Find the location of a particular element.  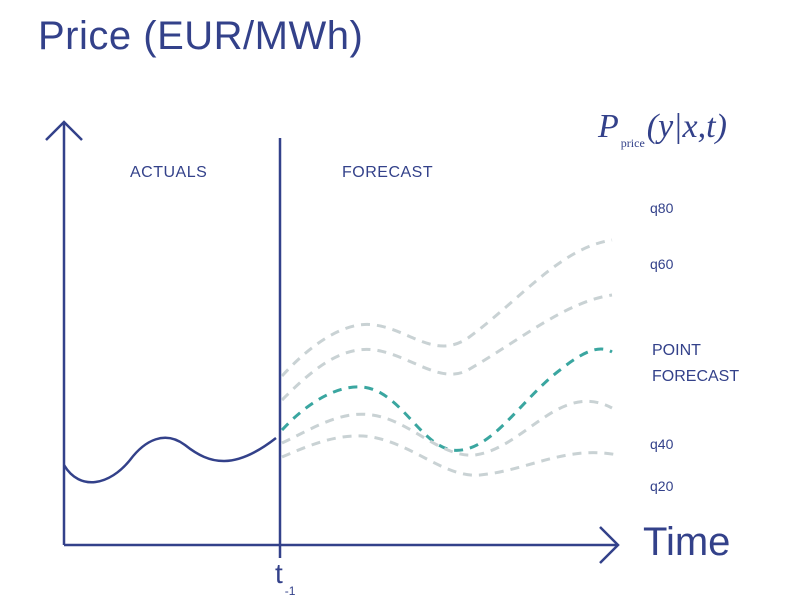

forecast-label: FORECAST is located at coordinates (388, 172).